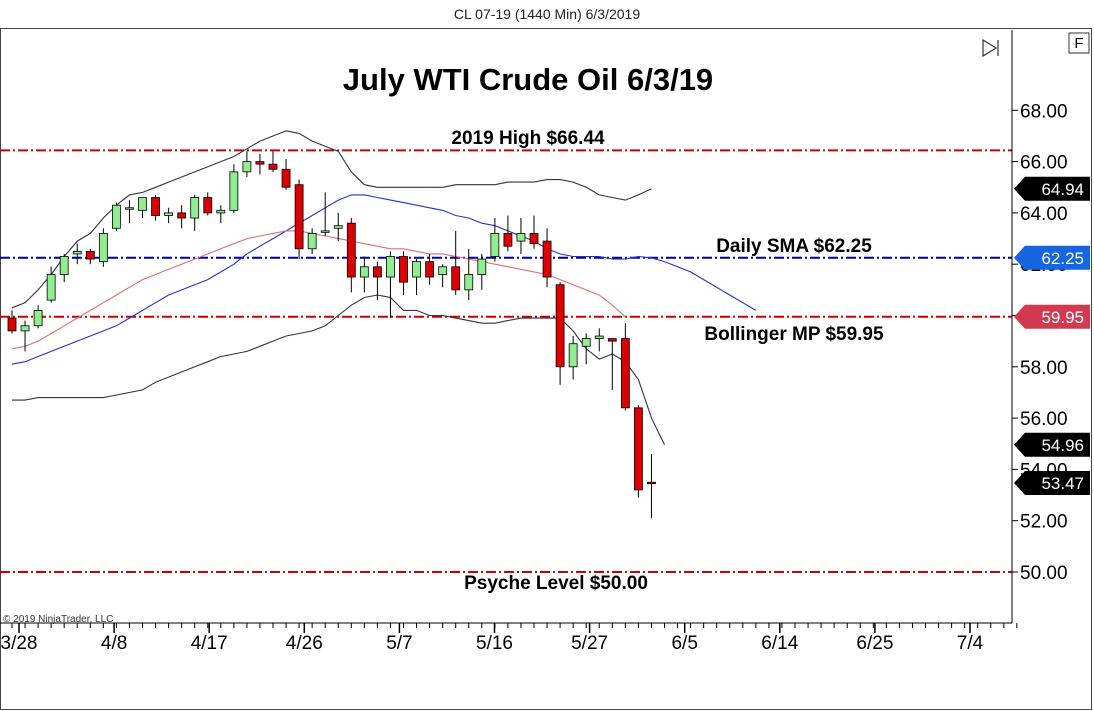 This screenshot has height=711, width=1094. Describe the element at coordinates (779, 643) in the screenshot. I see `x-tick-label: 6/14` at that location.